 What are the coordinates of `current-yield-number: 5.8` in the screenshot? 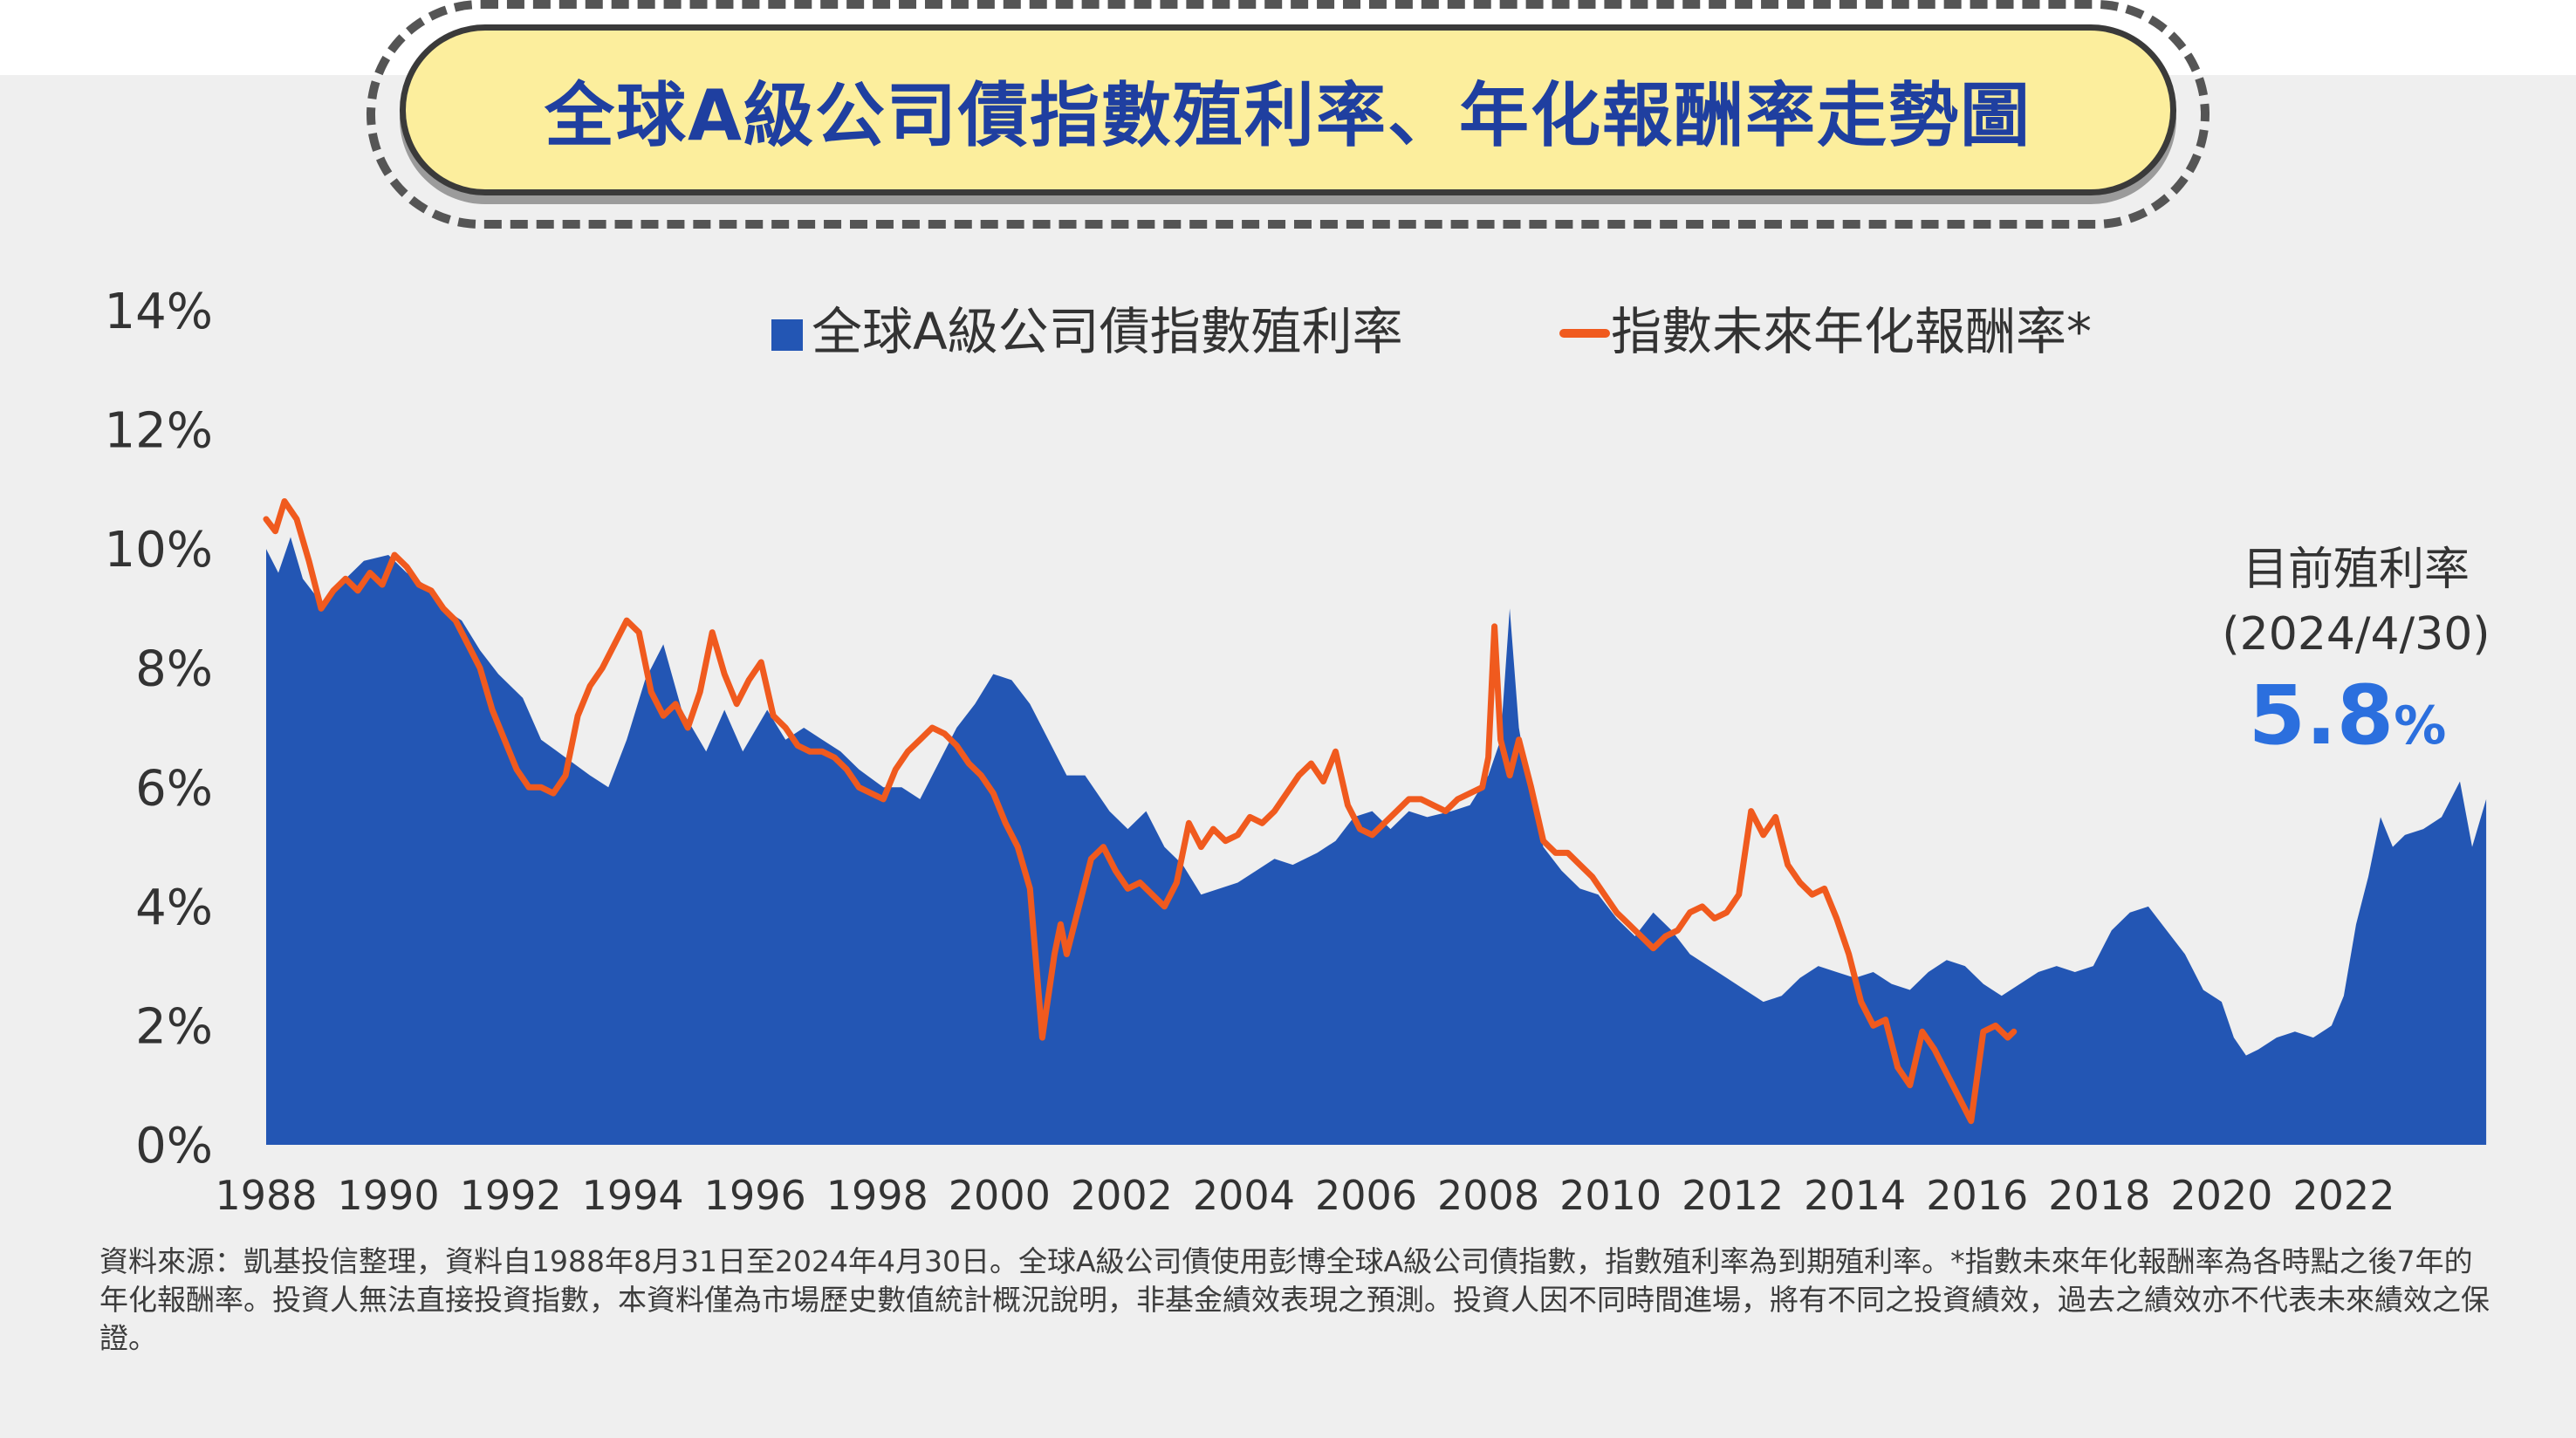 It's located at (2322, 716).